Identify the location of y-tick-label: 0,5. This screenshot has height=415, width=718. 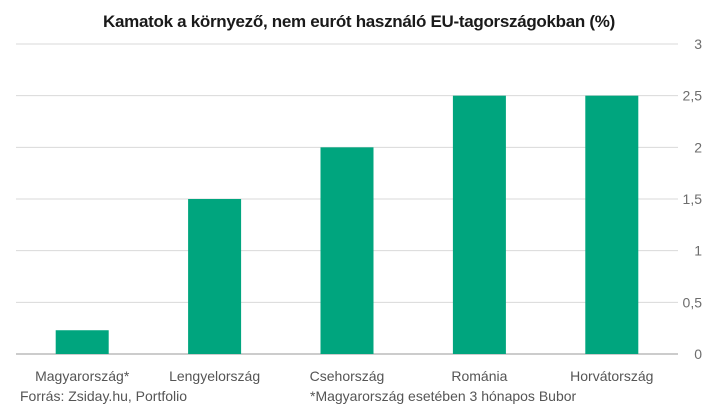
(693, 302).